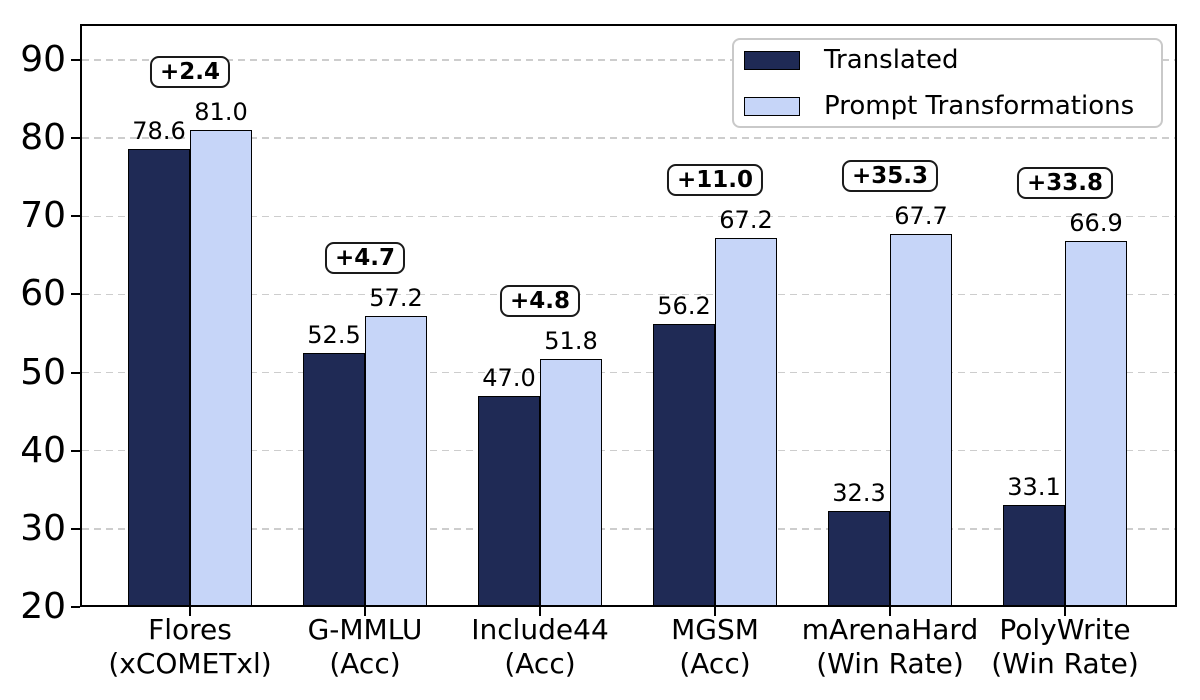 Image resolution: width=1200 pixels, height=700 pixels. What do you see at coordinates (43, 450) in the screenshot?
I see `y-tick-label: 40` at bounding box center [43, 450].